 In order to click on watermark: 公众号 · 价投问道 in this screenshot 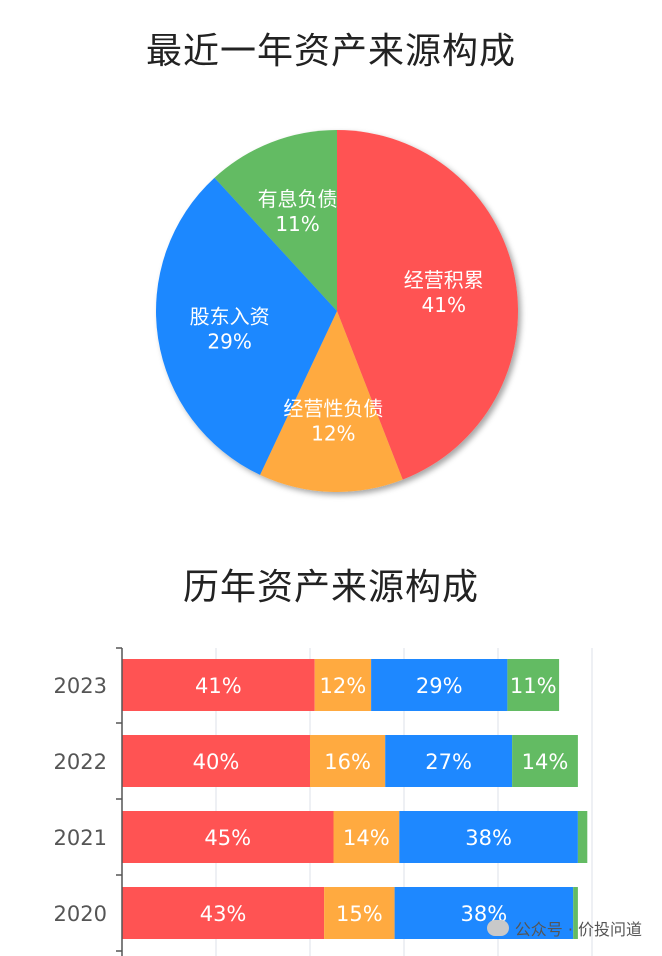, I will do `click(564, 928)`.